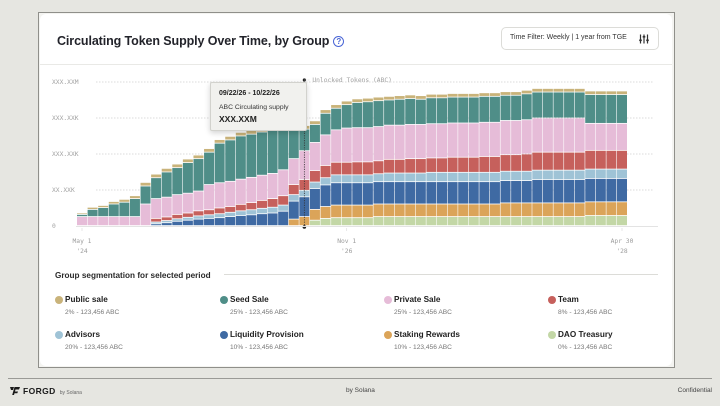 The height and width of the screenshot is (406, 720). What do you see at coordinates (464, 308) in the screenshot?
I see `legend-item-private-sale: Private Sale 25% - 123,456 ABC` at bounding box center [464, 308].